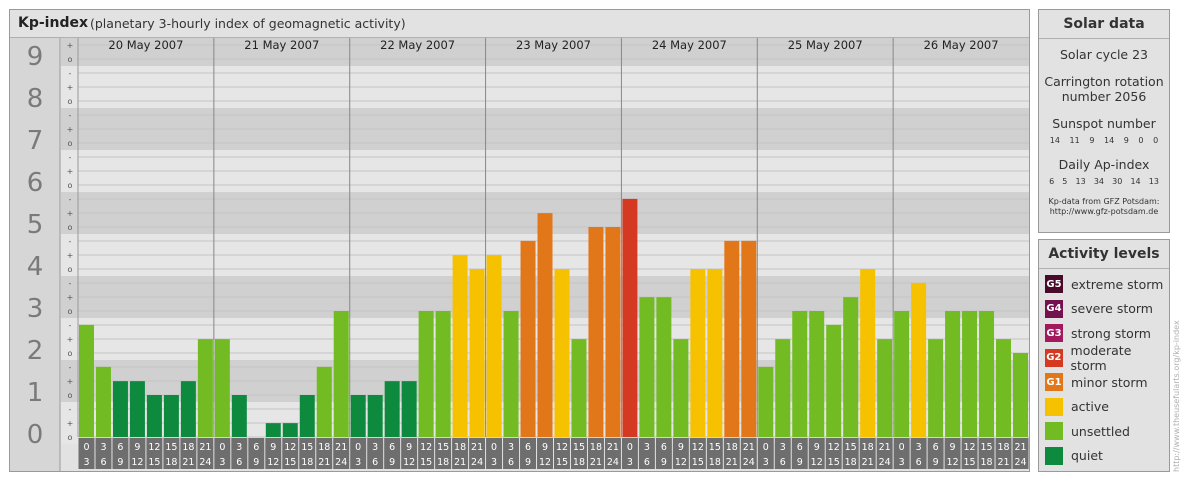  I want to click on level-label: quiet, so click(1087, 455).